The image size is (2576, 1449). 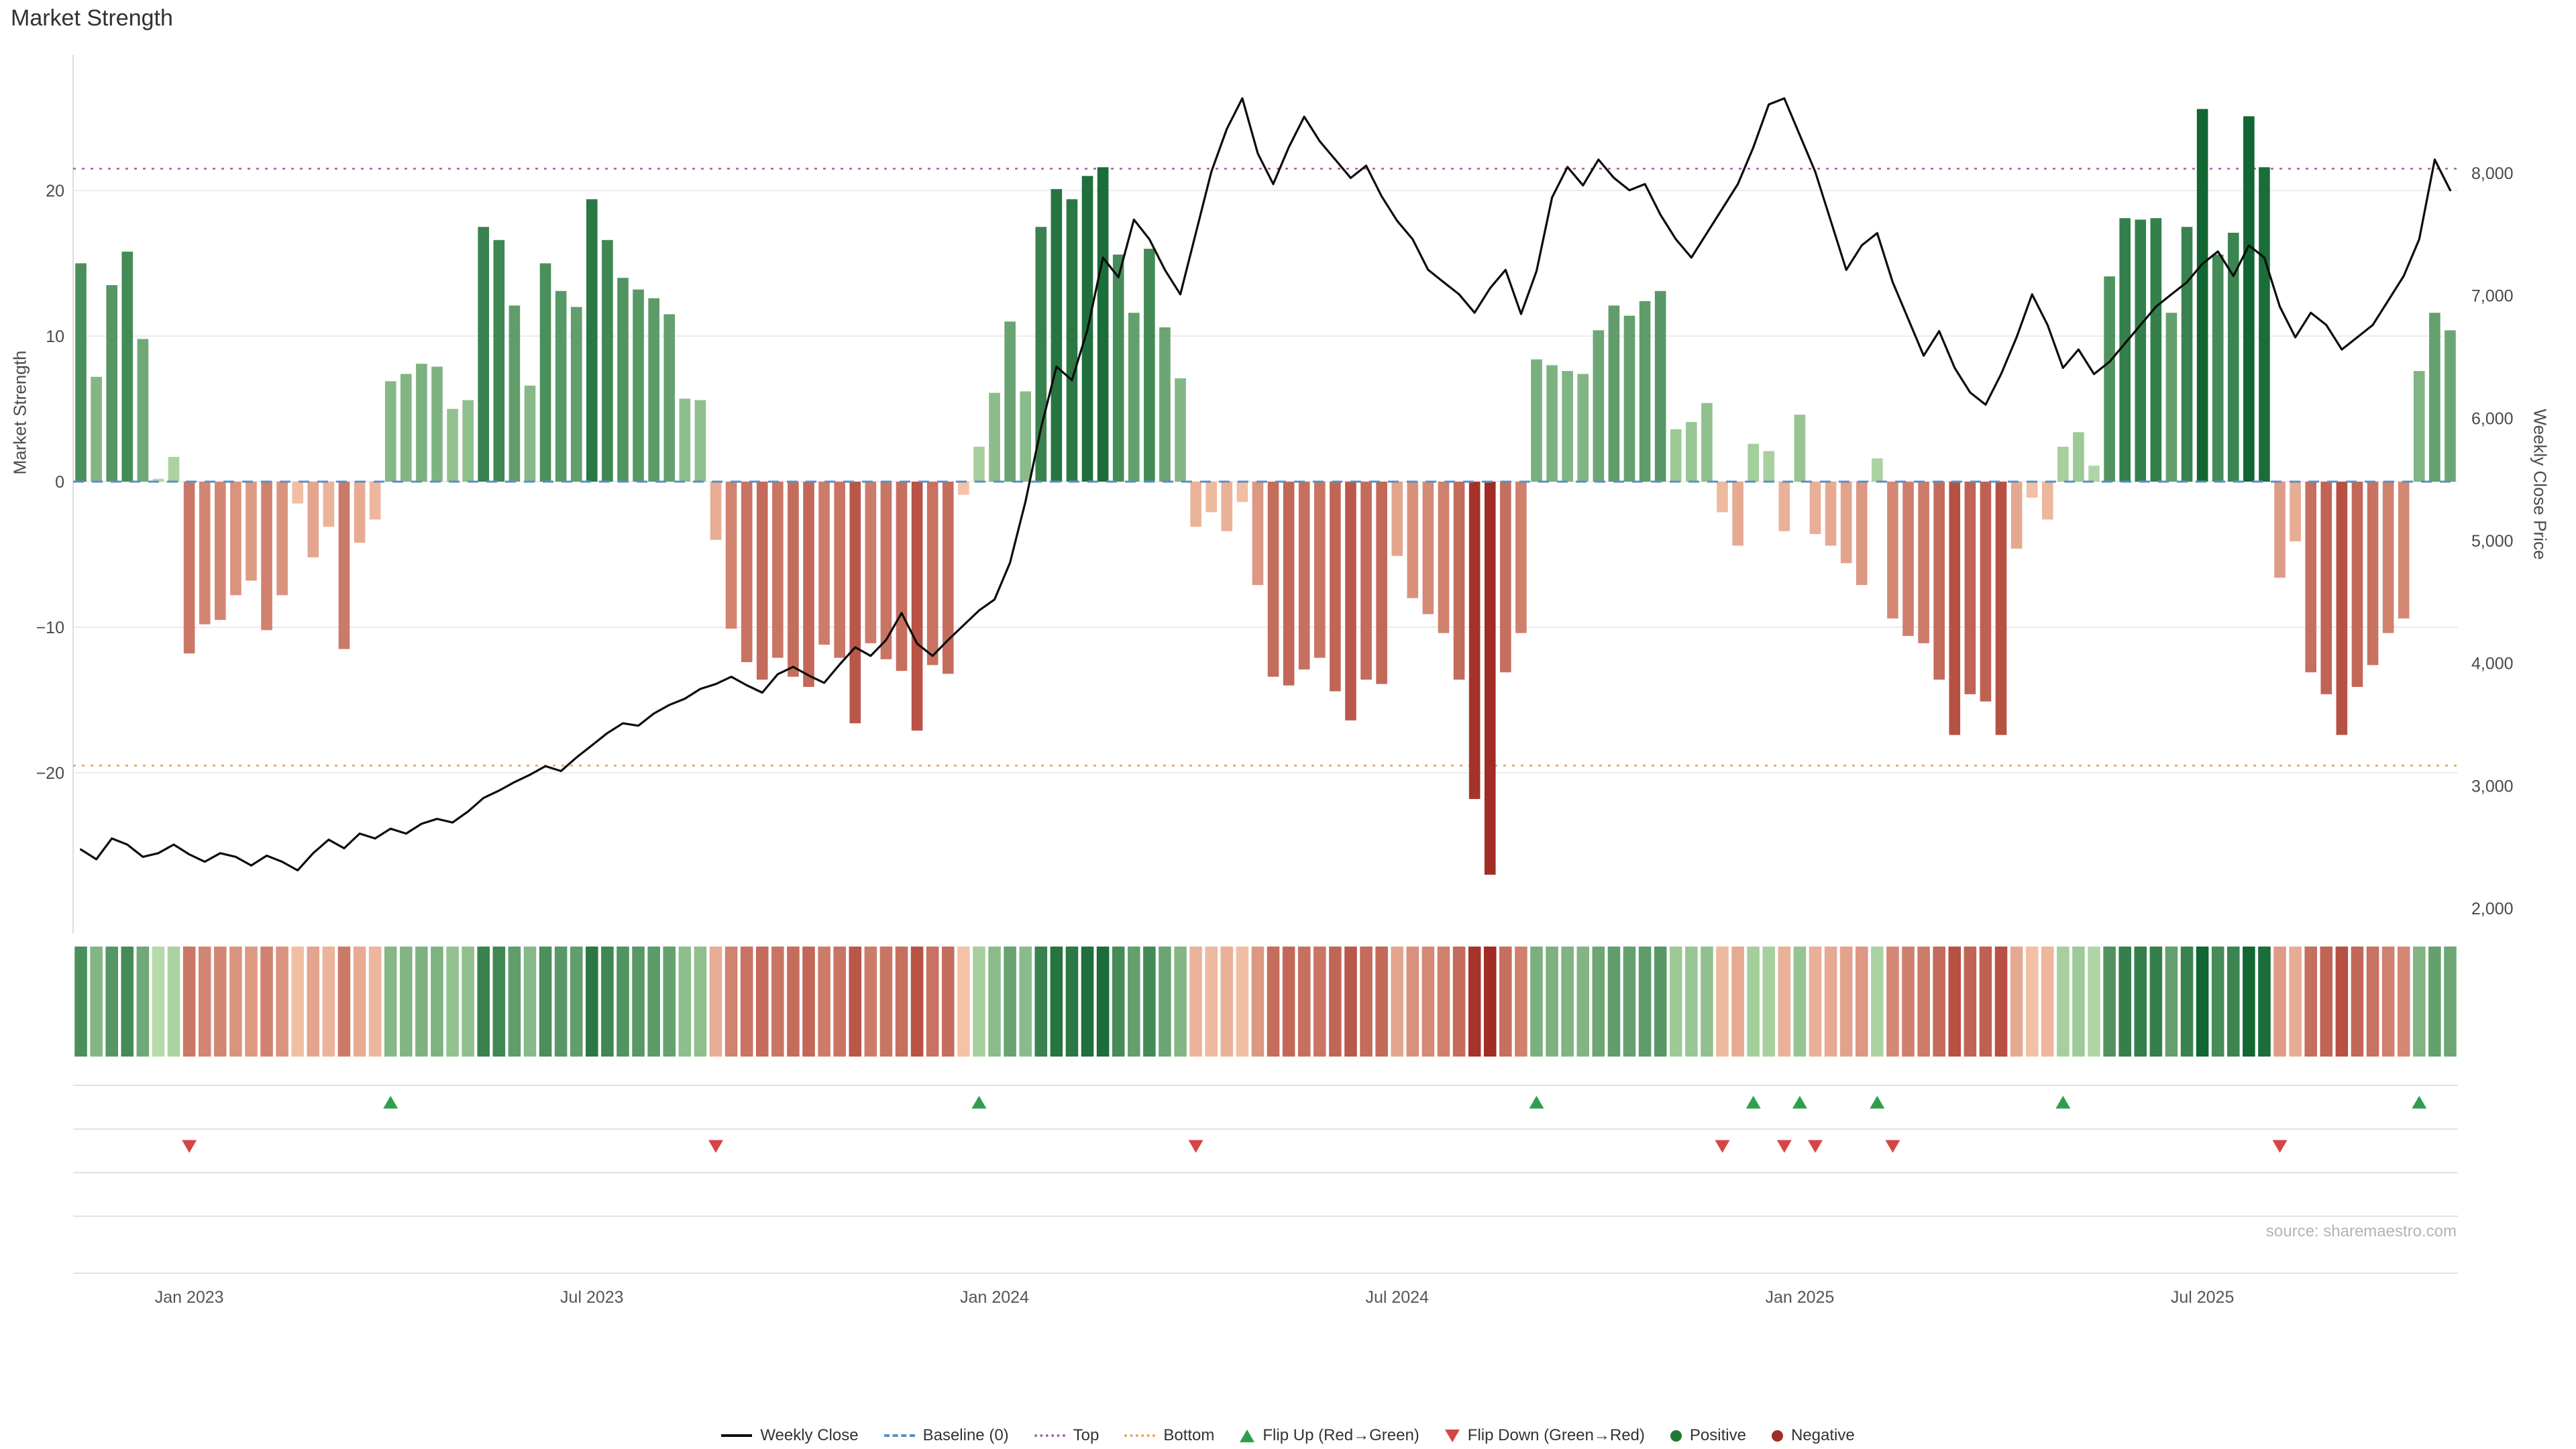 I want to click on legend-item-bottom: Bottom, so click(x=1169, y=1435).